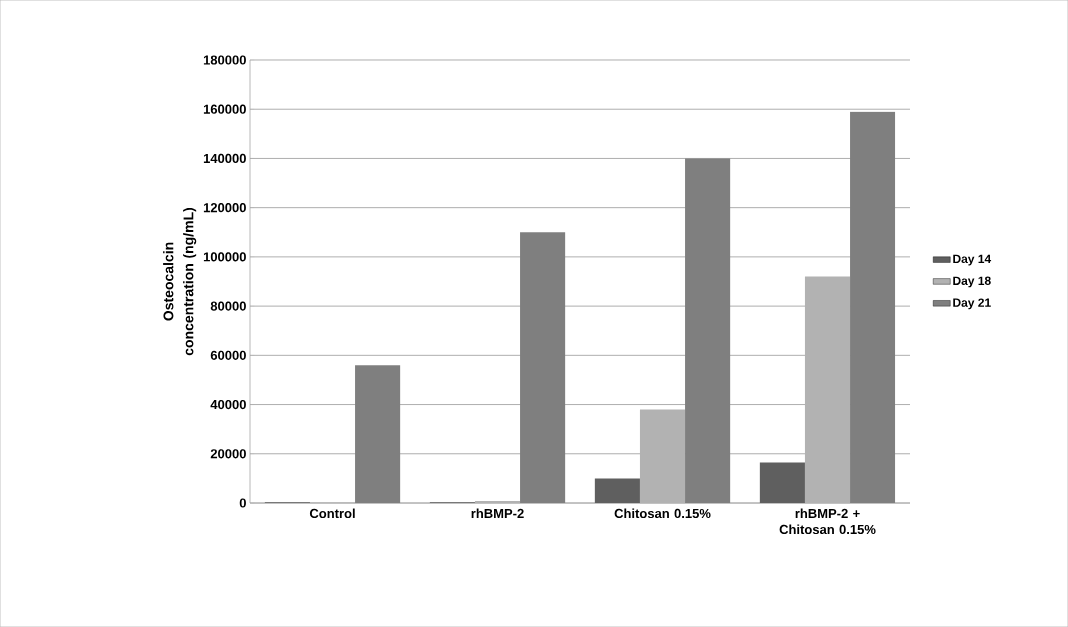  I want to click on y-tick-label: 60000, so click(228, 355).